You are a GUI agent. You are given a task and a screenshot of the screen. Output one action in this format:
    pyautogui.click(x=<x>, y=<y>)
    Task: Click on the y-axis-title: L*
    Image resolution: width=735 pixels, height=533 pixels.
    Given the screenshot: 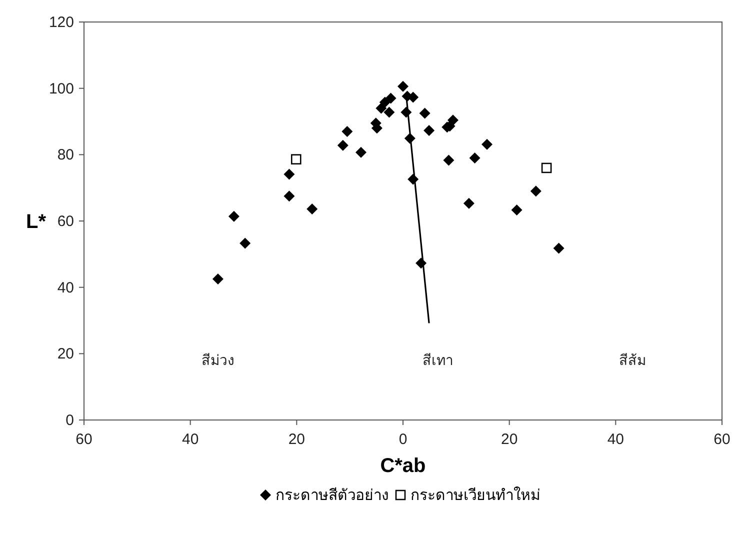 What is the action you would take?
    pyautogui.click(x=36, y=222)
    